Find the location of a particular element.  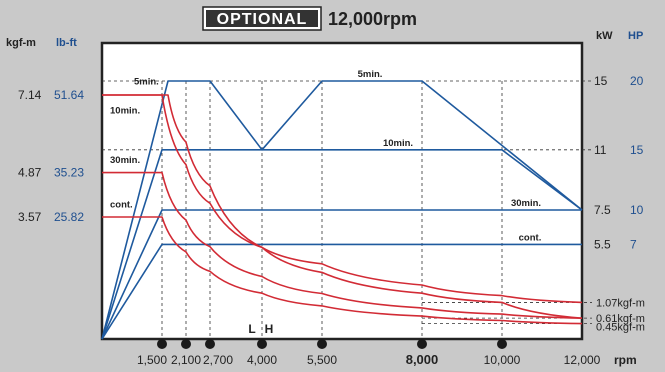

right-unit-kw: kW is located at coordinates (604, 36).